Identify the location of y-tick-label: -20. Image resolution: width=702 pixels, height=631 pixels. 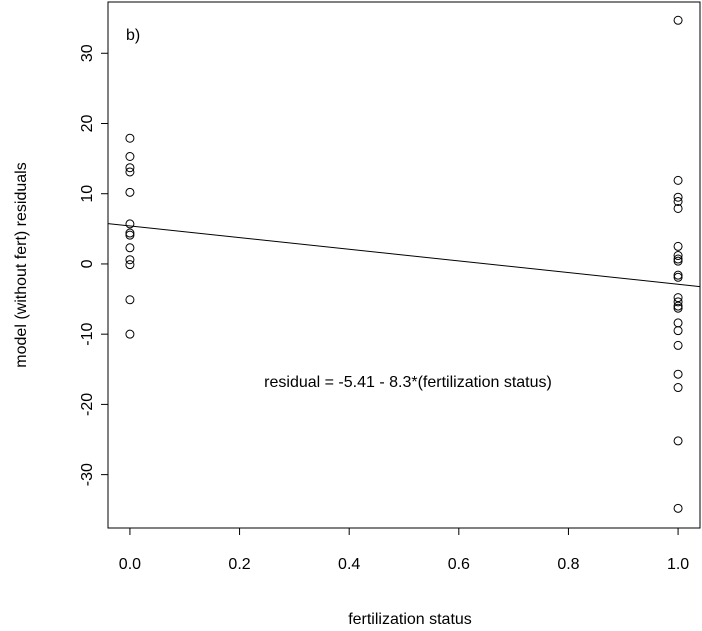
(87, 404).